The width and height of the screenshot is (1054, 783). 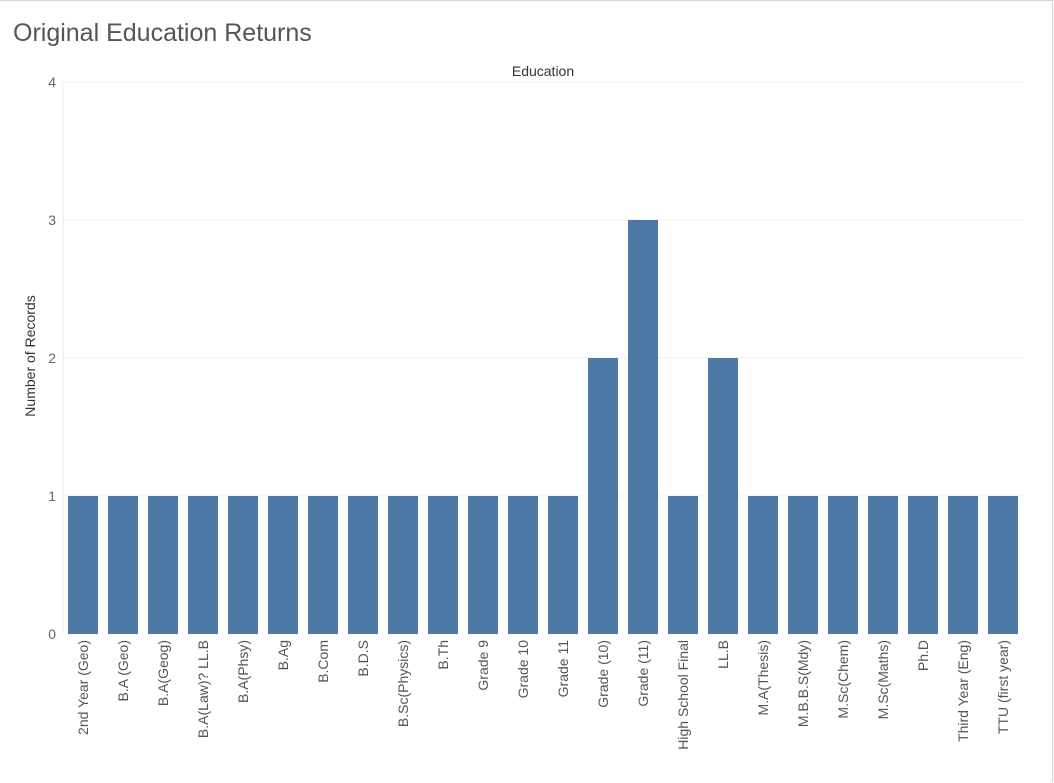 I want to click on x-tick-label: M.Sc(Maths), so click(x=883, y=679).